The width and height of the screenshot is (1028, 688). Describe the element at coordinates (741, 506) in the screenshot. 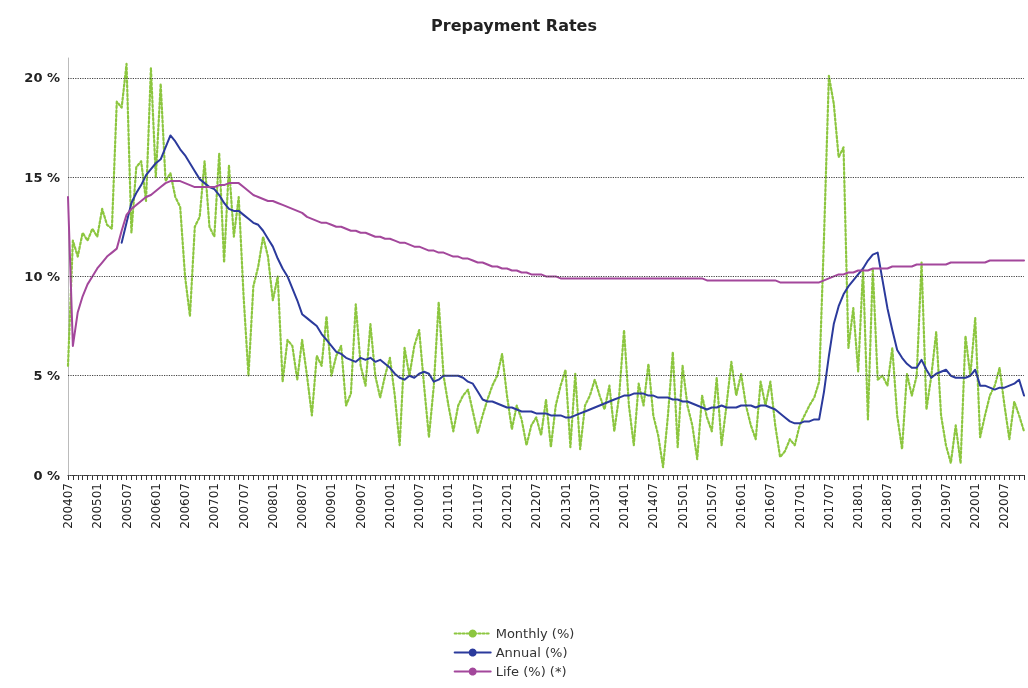

I see `x-tick-label: 201601` at that location.